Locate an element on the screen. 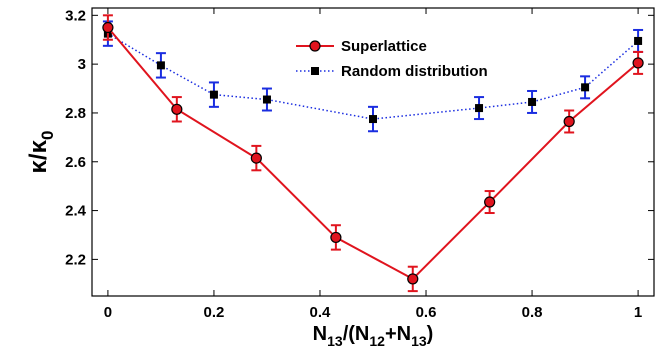  legend-label-superlattice: Superlattice is located at coordinates (384, 46).